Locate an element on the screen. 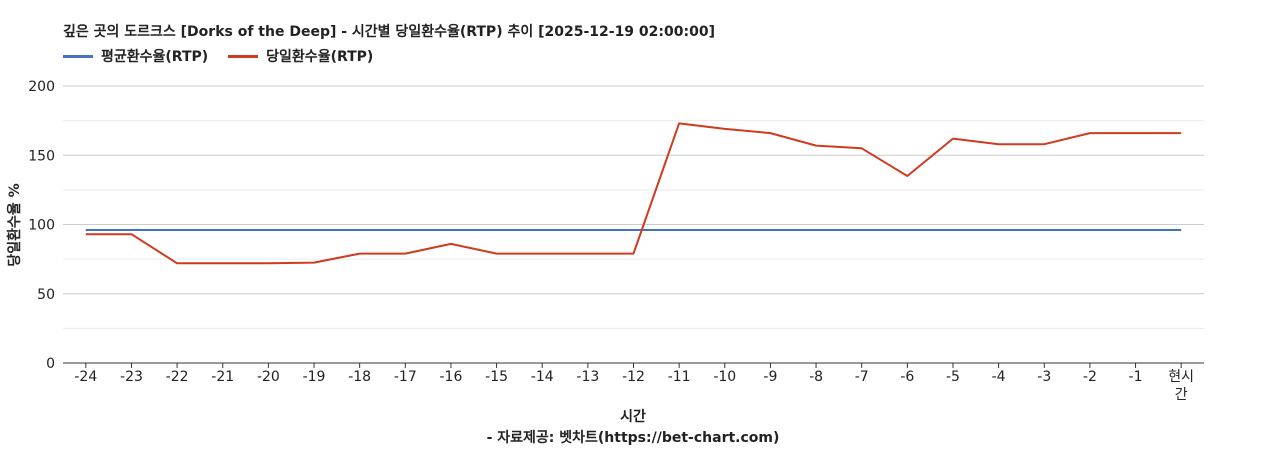  y-tick-label: 150 is located at coordinates (41, 156).